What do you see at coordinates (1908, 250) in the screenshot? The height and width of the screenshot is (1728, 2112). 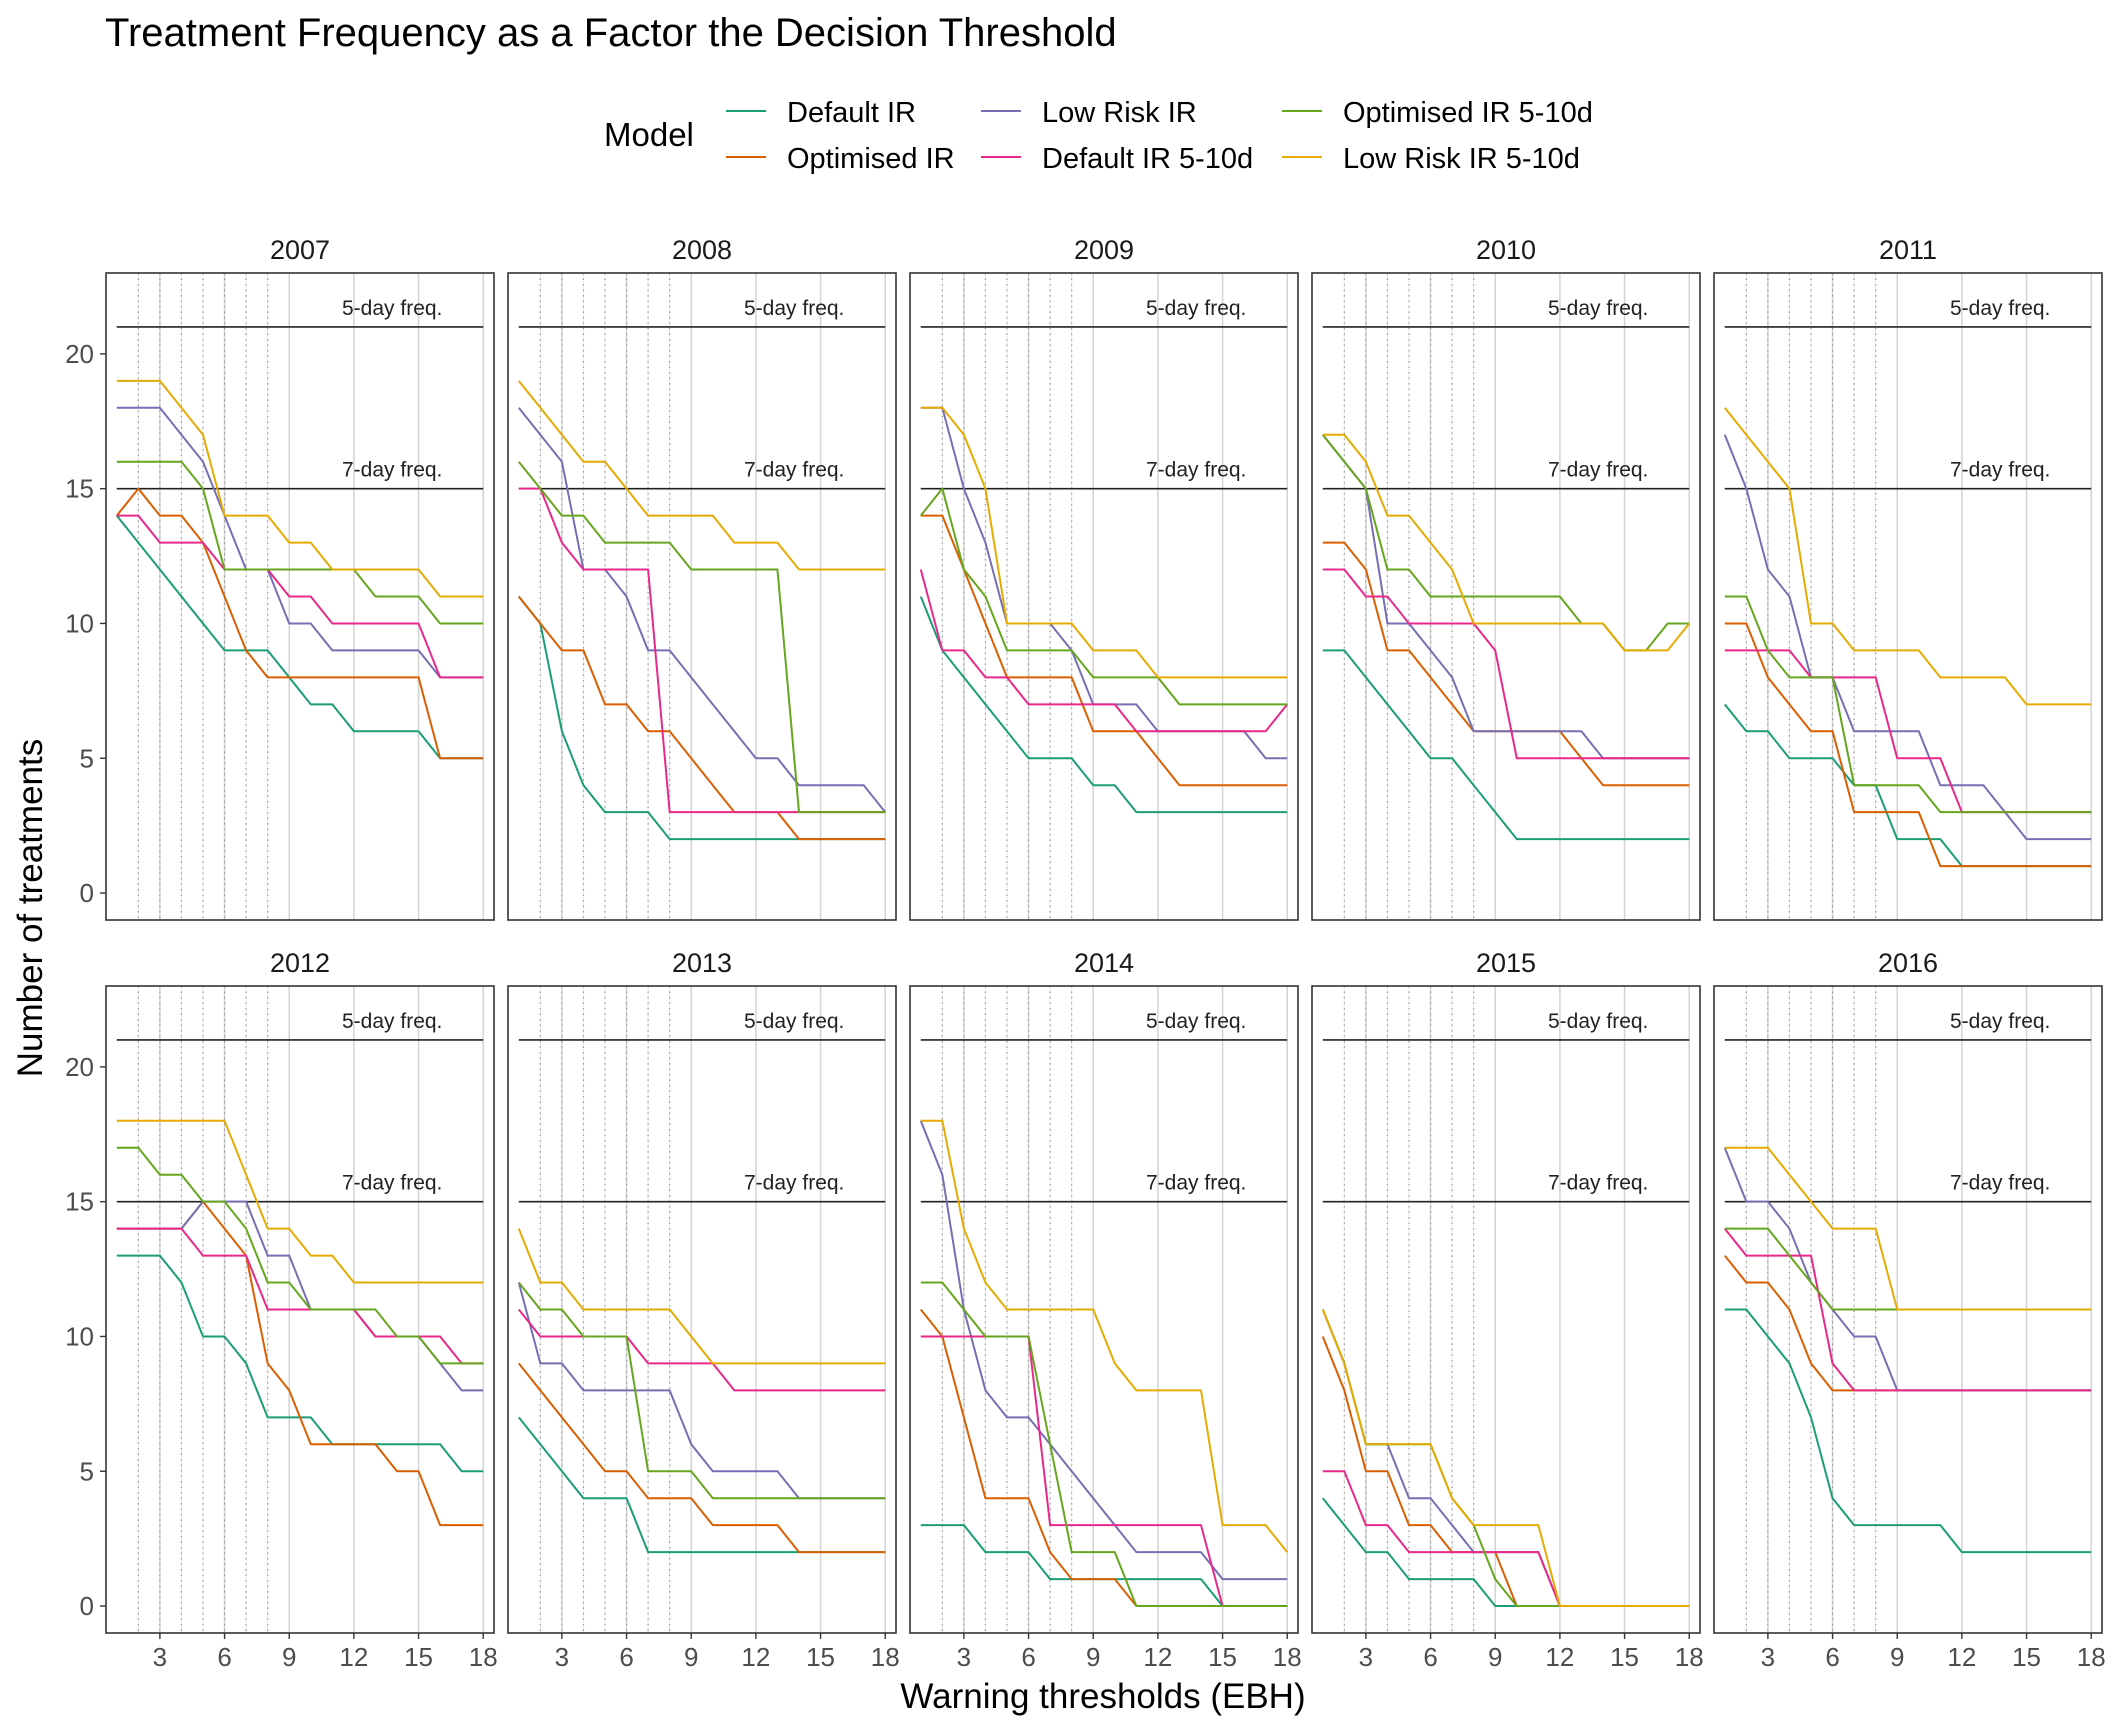 I see `facet-title: 2011` at bounding box center [1908, 250].